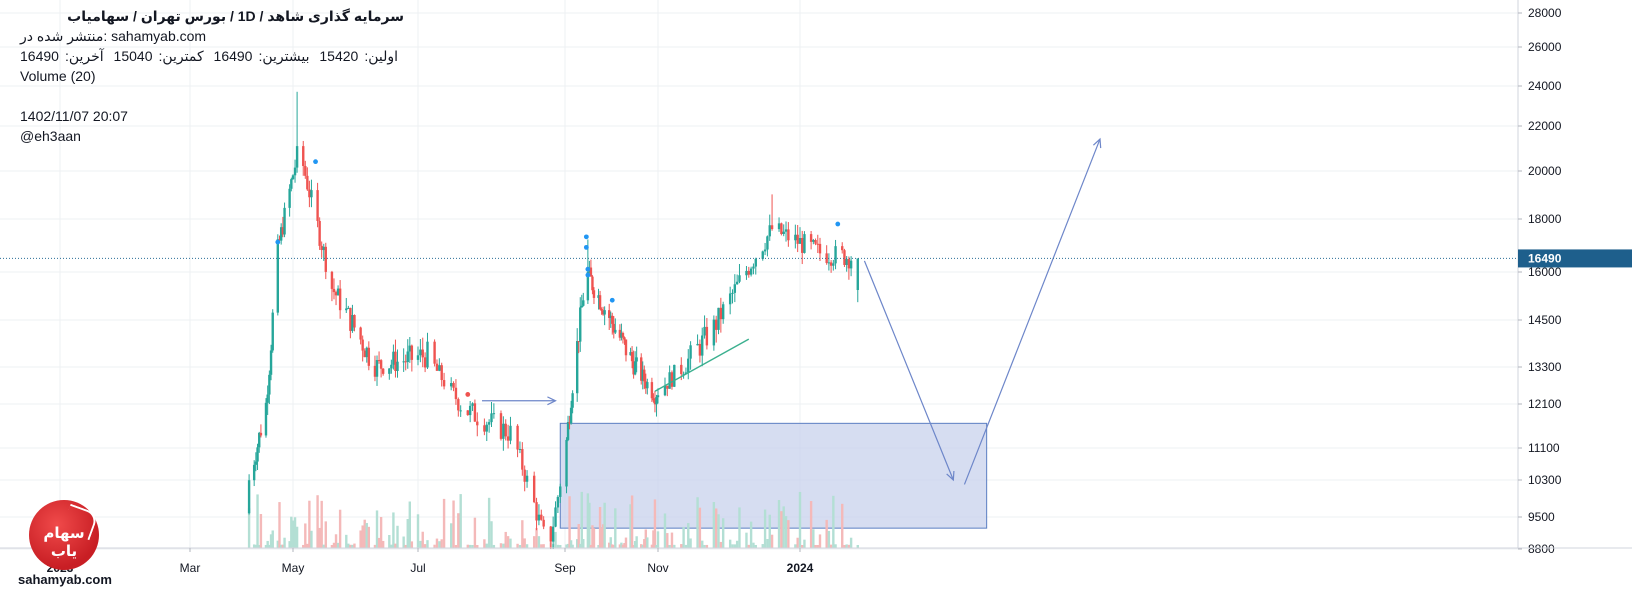  I want to click on demand-zone-box, so click(773, 475).